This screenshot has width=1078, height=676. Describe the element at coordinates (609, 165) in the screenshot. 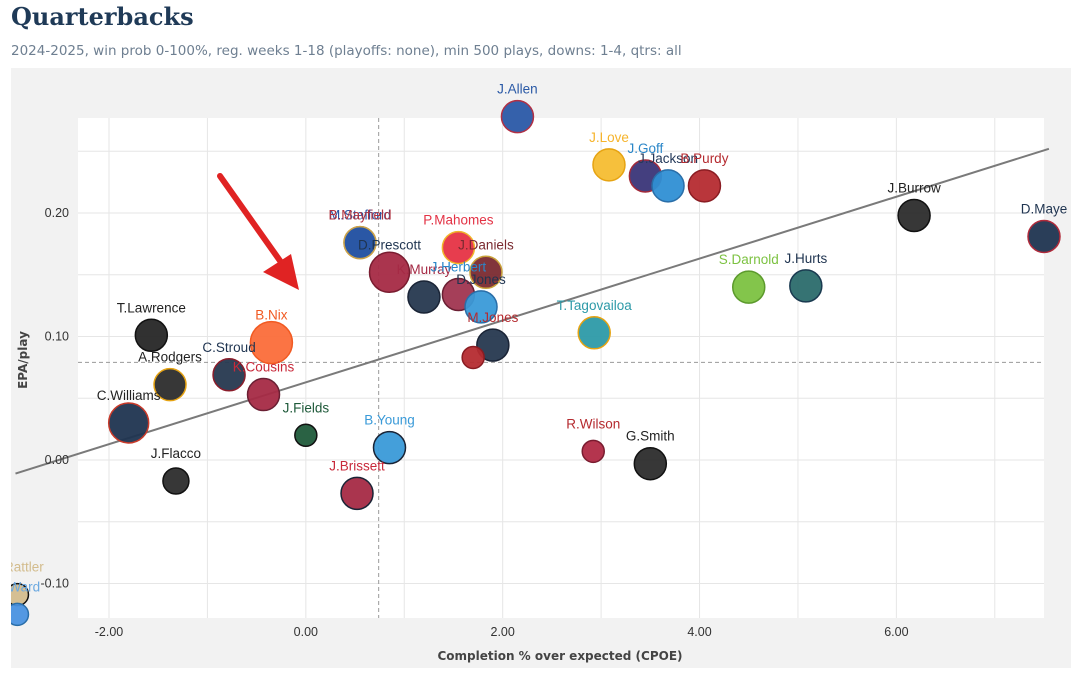

I see `point-j-love` at that location.